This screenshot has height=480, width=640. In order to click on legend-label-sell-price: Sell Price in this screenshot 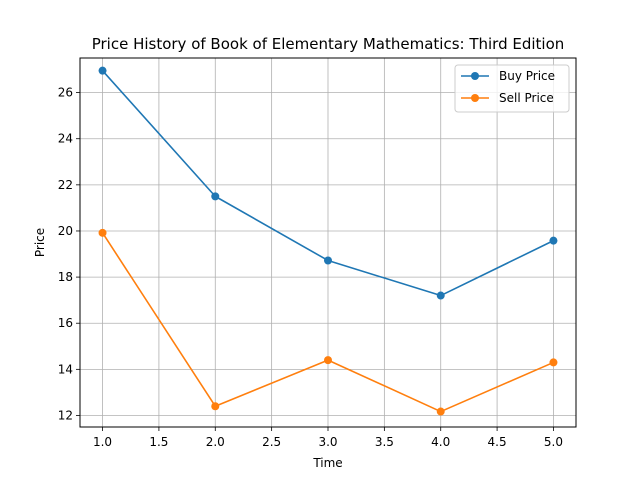, I will do `click(526, 98)`.